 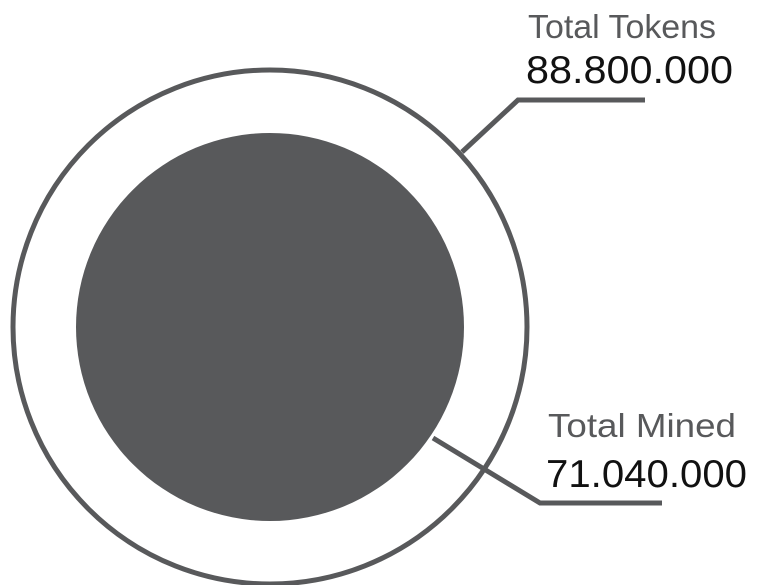 I want to click on total-tokens-value: 88.800.000, so click(x=629, y=70).